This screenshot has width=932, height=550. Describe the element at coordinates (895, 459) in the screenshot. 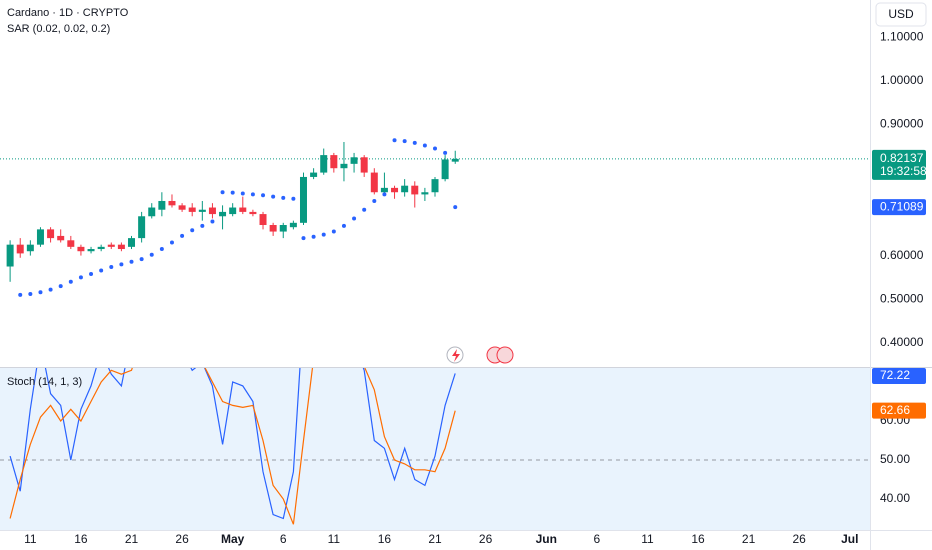

I see `y-tick-label: 50.00` at that location.